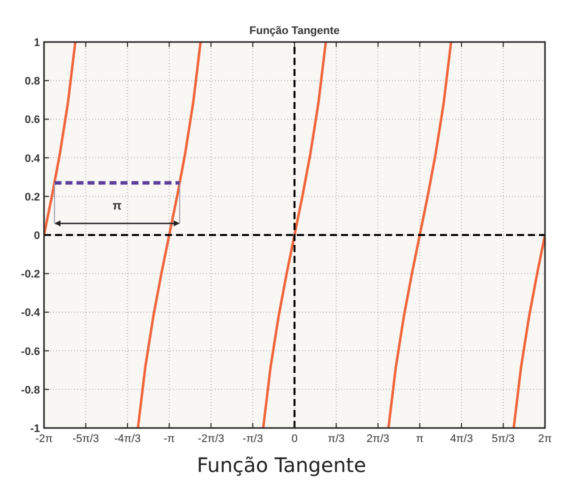 The image size is (563, 490). Describe the element at coordinates (281, 465) in the screenshot. I see `text: Função Tangente` at that location.